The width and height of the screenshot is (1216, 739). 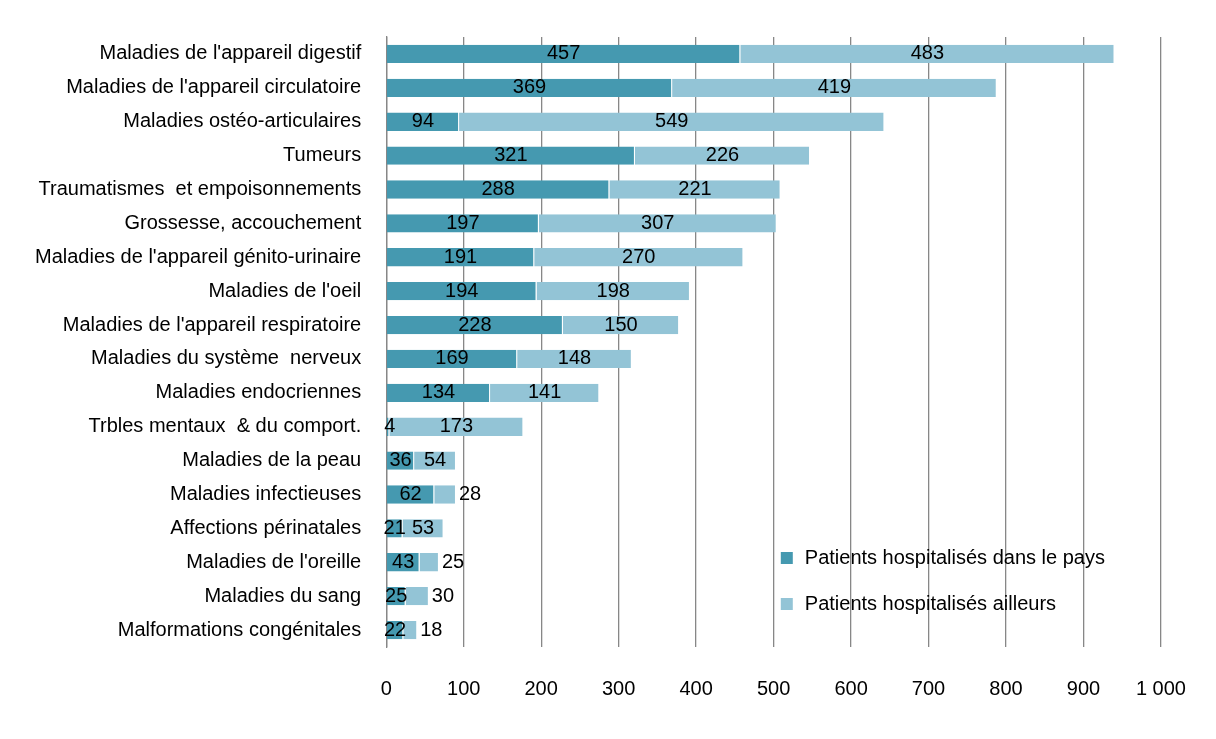 What do you see at coordinates (930, 602) in the screenshot?
I see `legend-label: Patients hospitalisés ailleurs` at bounding box center [930, 602].